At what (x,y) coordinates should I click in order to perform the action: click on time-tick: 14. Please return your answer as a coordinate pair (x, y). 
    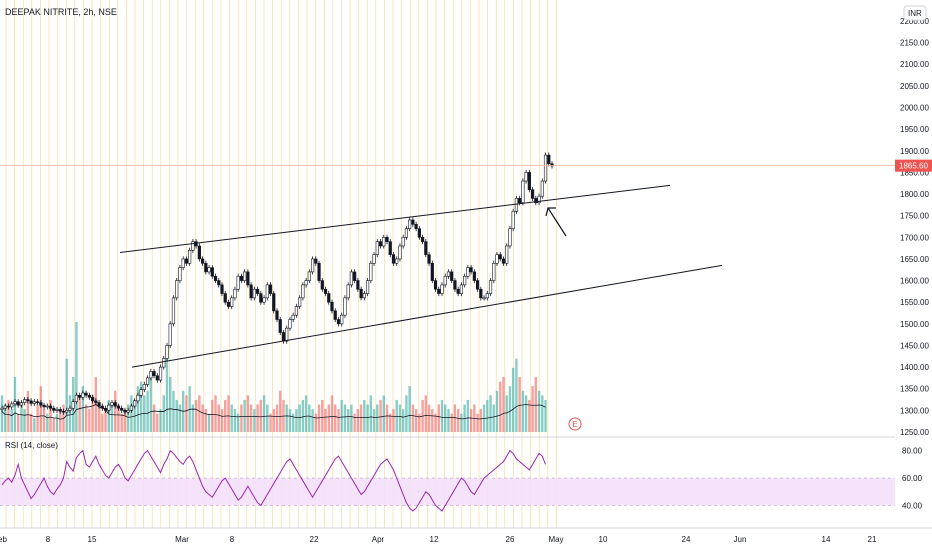
    Looking at the image, I should click on (826, 539).